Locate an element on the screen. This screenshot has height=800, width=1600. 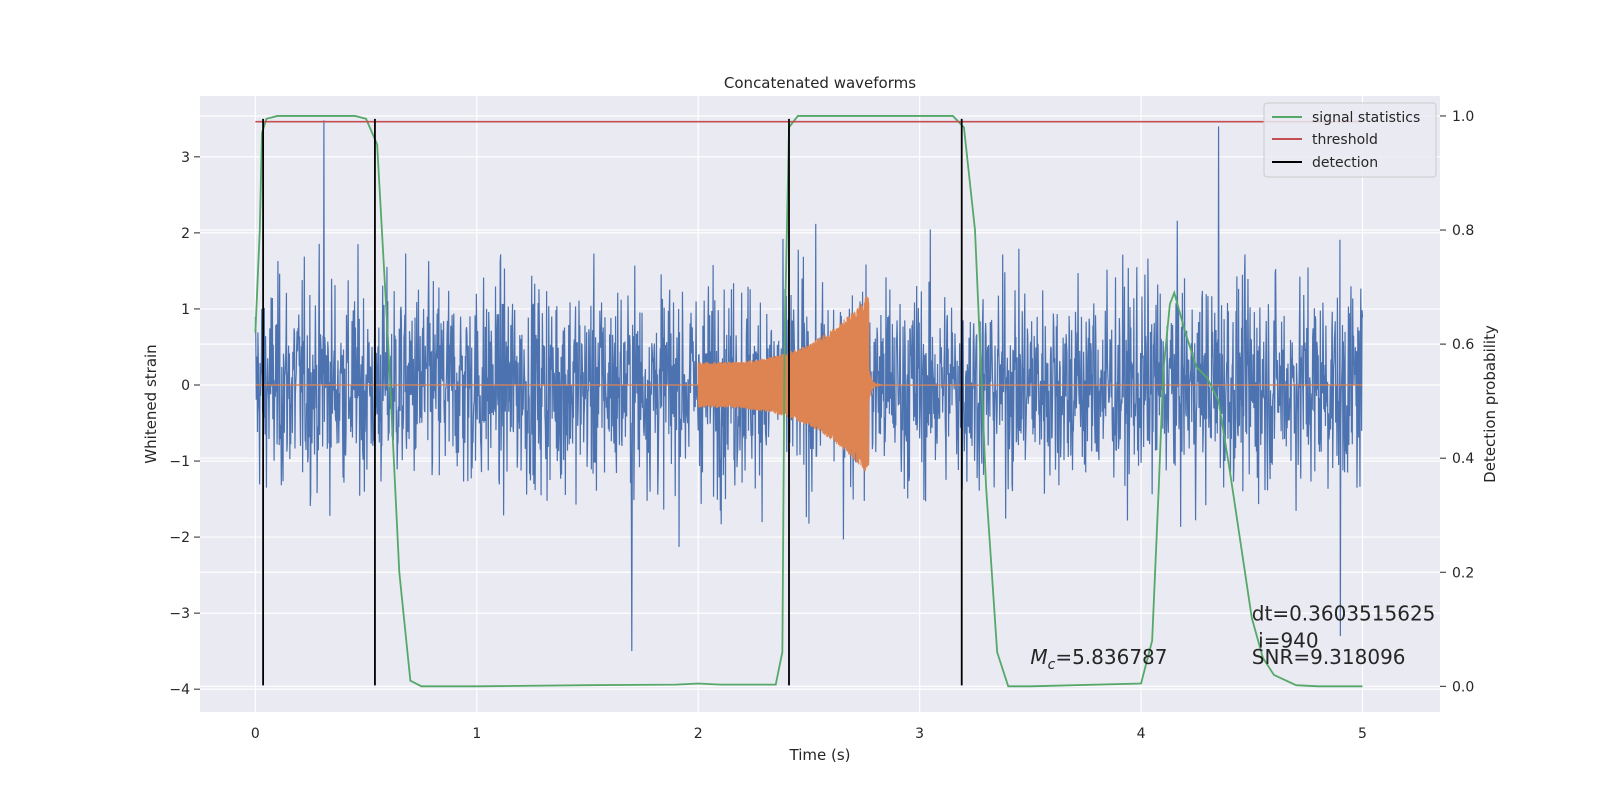
legend-label-signal-statistics: signal statistics is located at coordinates (1366, 118).